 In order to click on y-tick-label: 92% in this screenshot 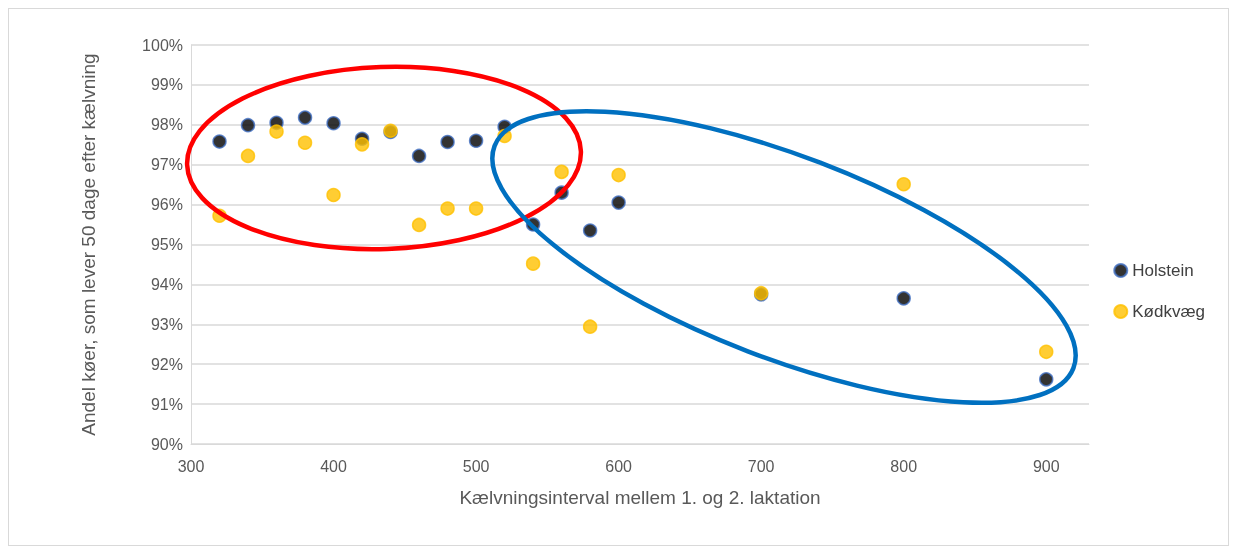, I will do `click(166, 364)`.